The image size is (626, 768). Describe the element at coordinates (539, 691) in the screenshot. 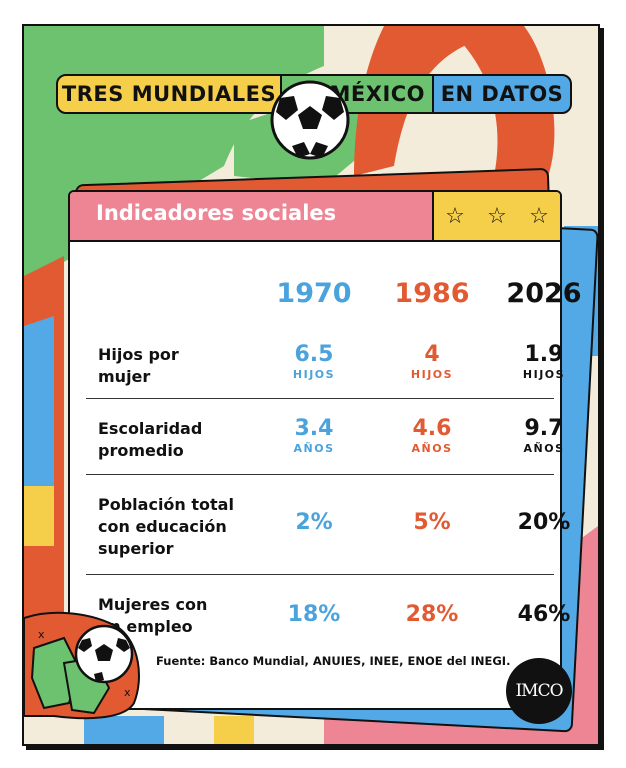

I see `imco-logo: IMCO` at that location.